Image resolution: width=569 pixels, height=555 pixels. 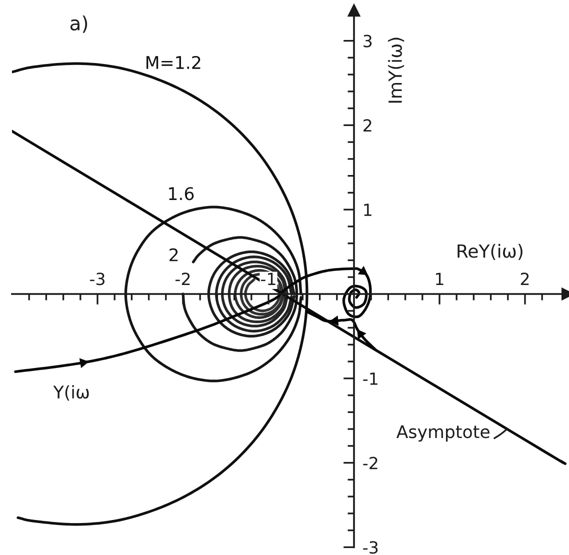 I want to click on y-tick-label: 3, so click(x=368, y=41).